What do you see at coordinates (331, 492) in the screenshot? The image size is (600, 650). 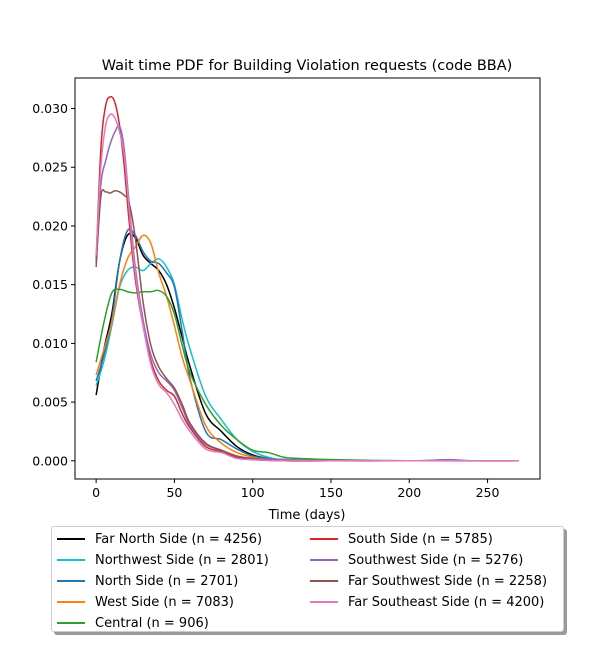 I see `x-tick-label: 150` at bounding box center [331, 492].